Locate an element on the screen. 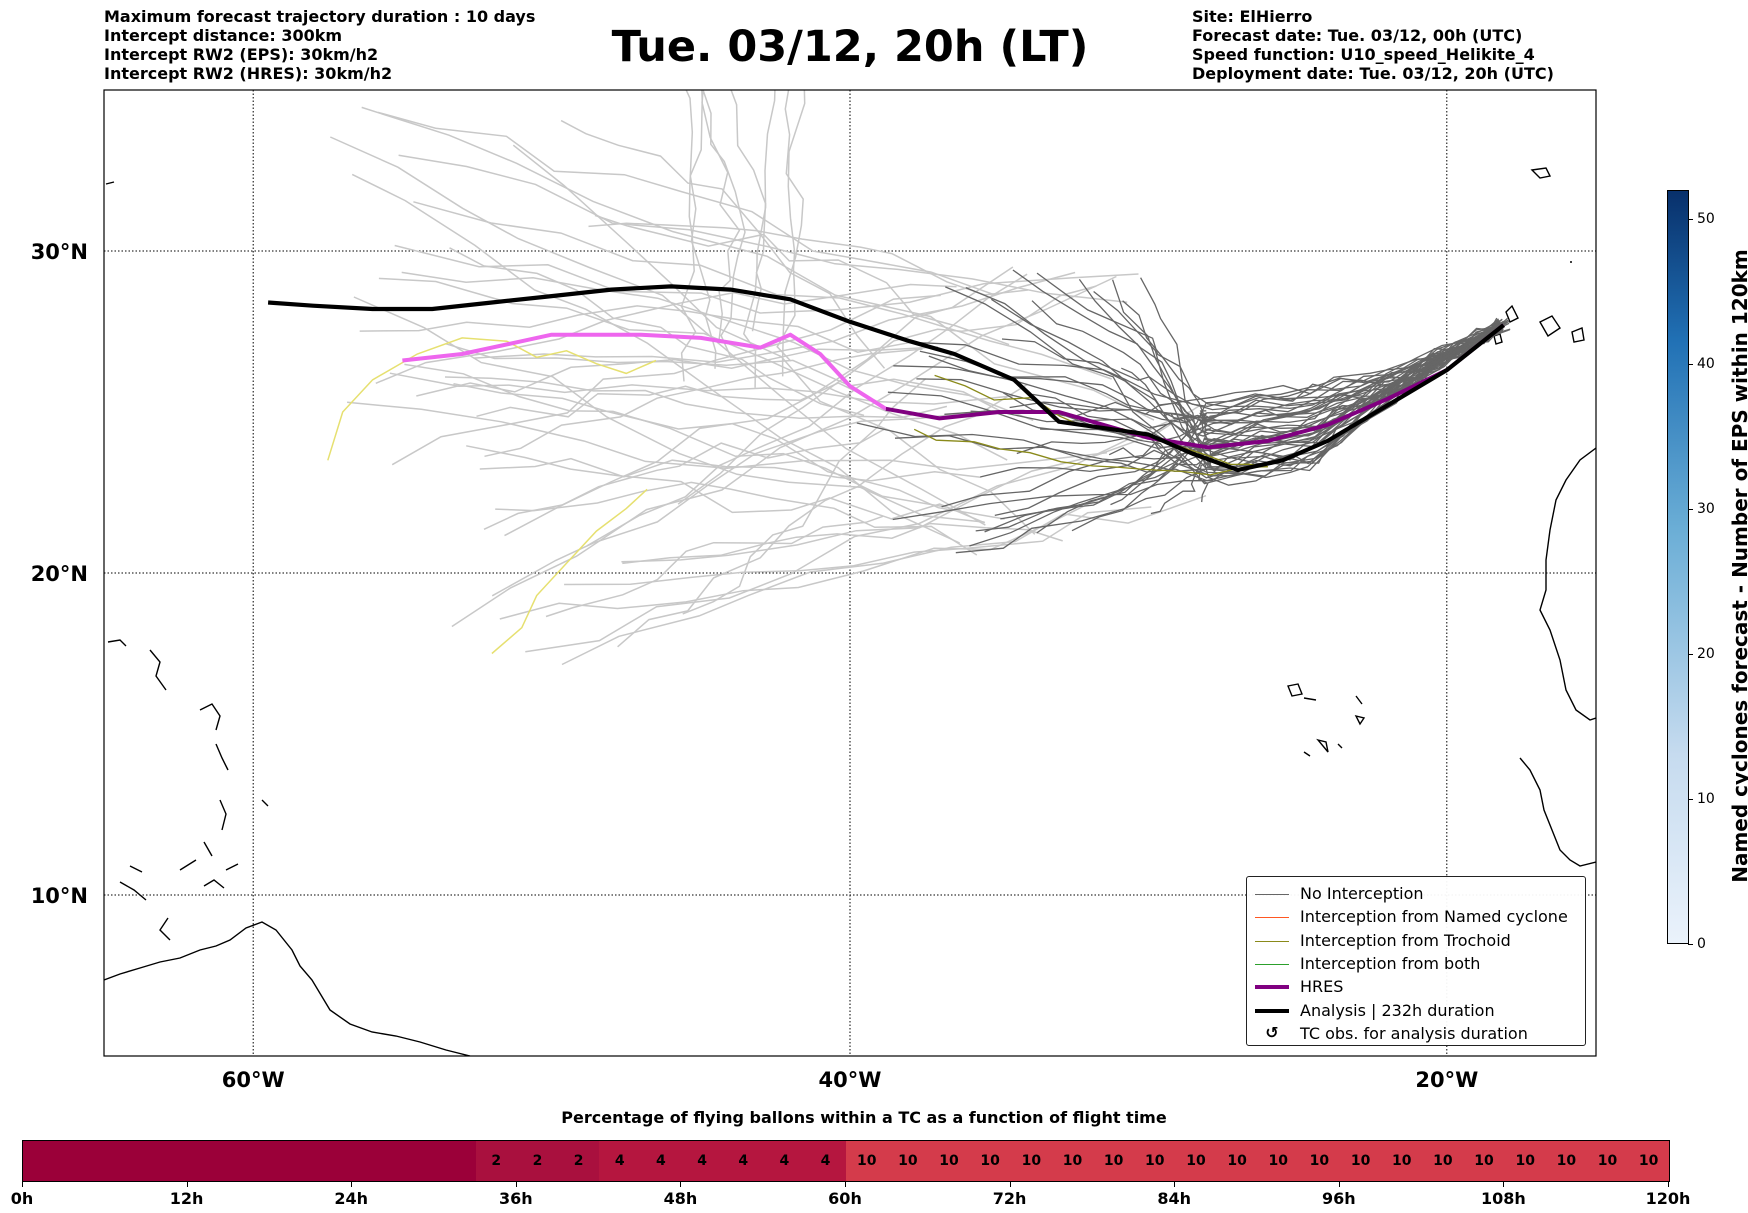  time-tick-label: 72h is located at coordinates (1009, 1198).